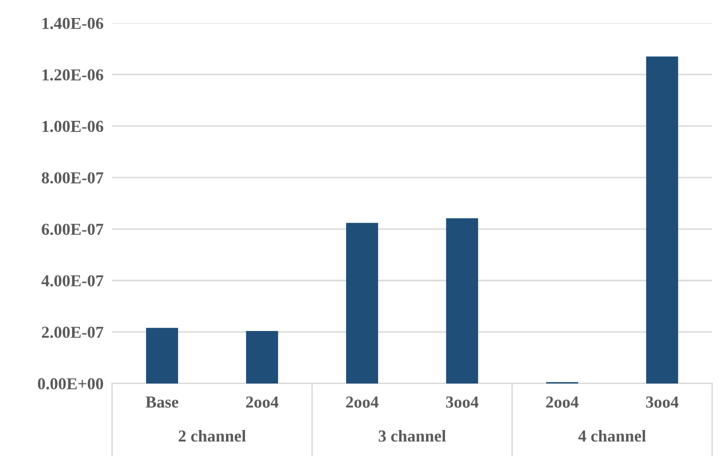  Describe the element at coordinates (73, 24) in the screenshot. I see `y-tick-label: 1.40E-06` at that location.